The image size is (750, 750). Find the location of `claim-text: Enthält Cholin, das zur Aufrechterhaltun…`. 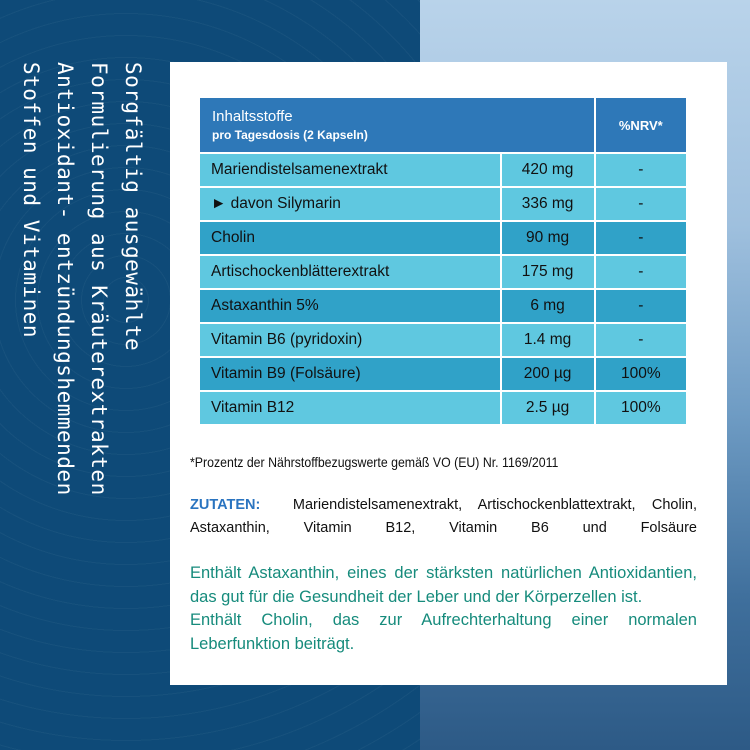

claim-text: Enthält Cholin, das zur Aufrechterhaltun… is located at coordinates (443, 632).